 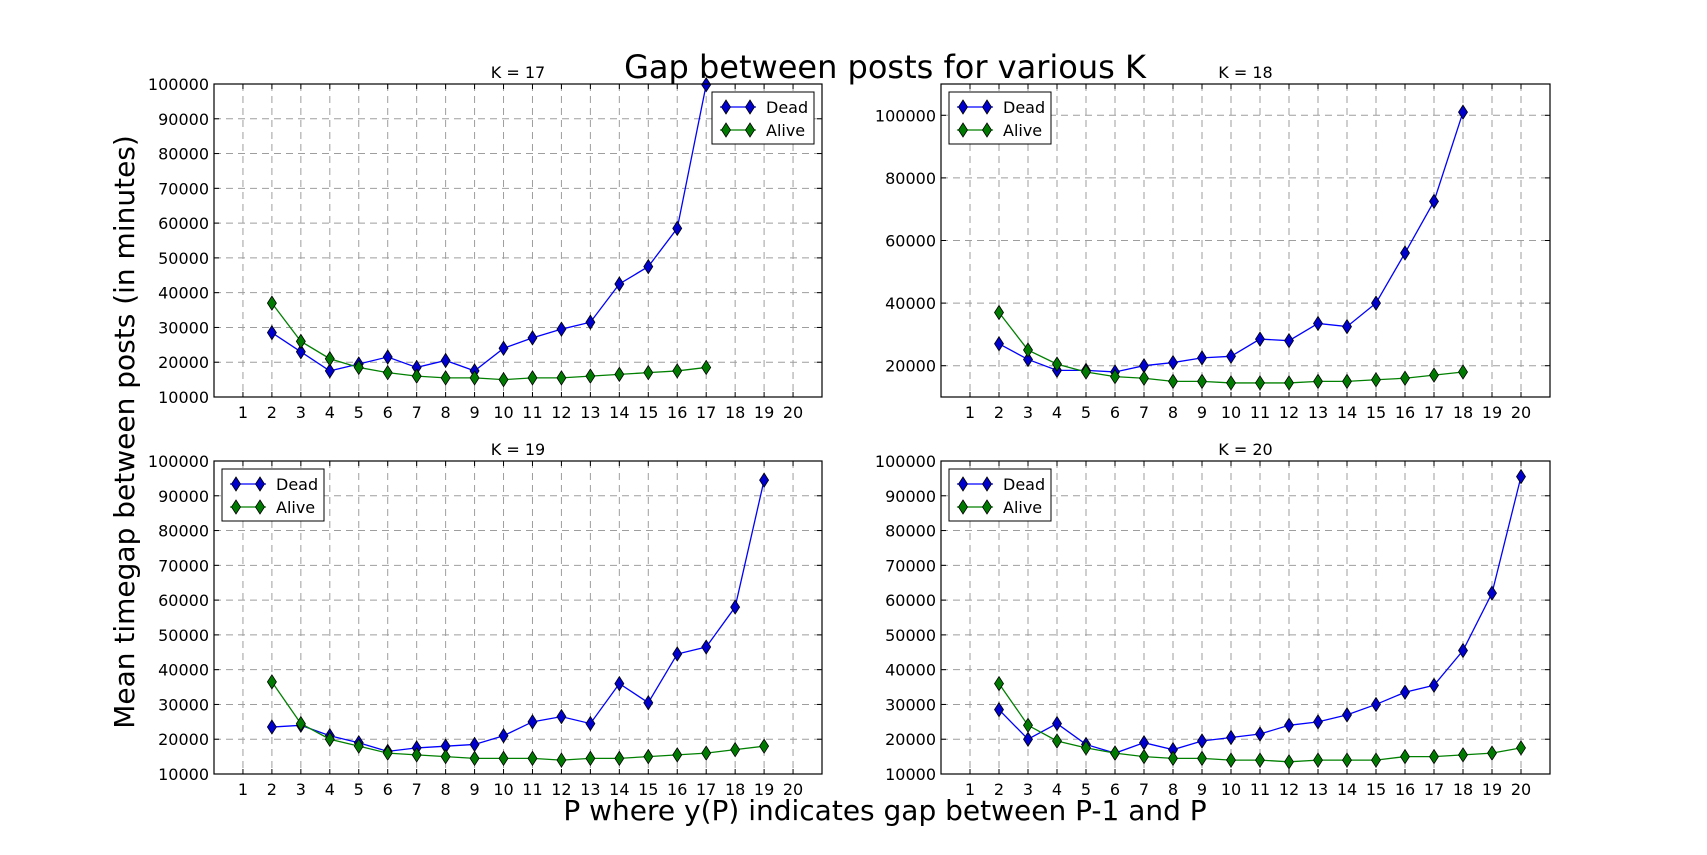 I want to click on x-tick-label: 1, so click(x=970, y=789).